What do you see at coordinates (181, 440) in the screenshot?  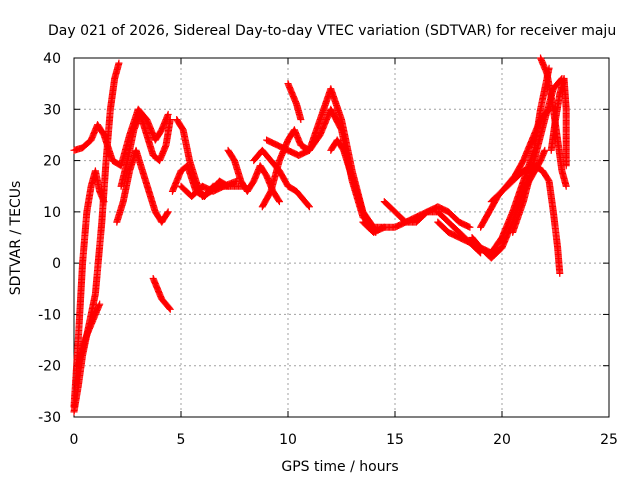 I see `x-tick-label: 5` at bounding box center [181, 440].